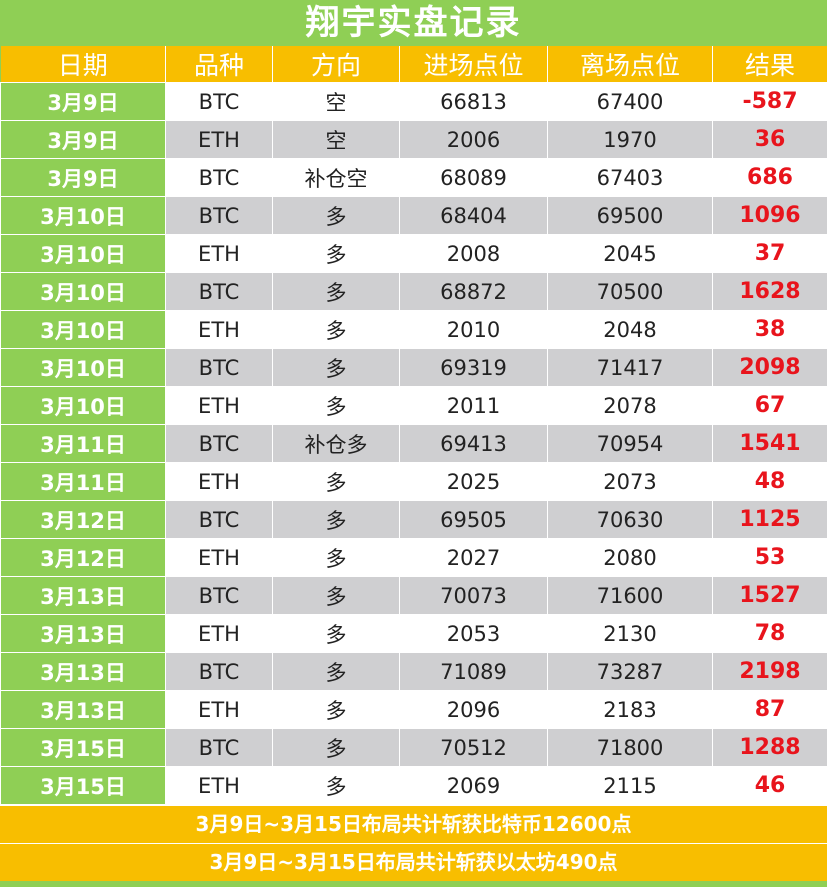 The image size is (827, 887). I want to click on entry-cell: 2053, so click(474, 634).